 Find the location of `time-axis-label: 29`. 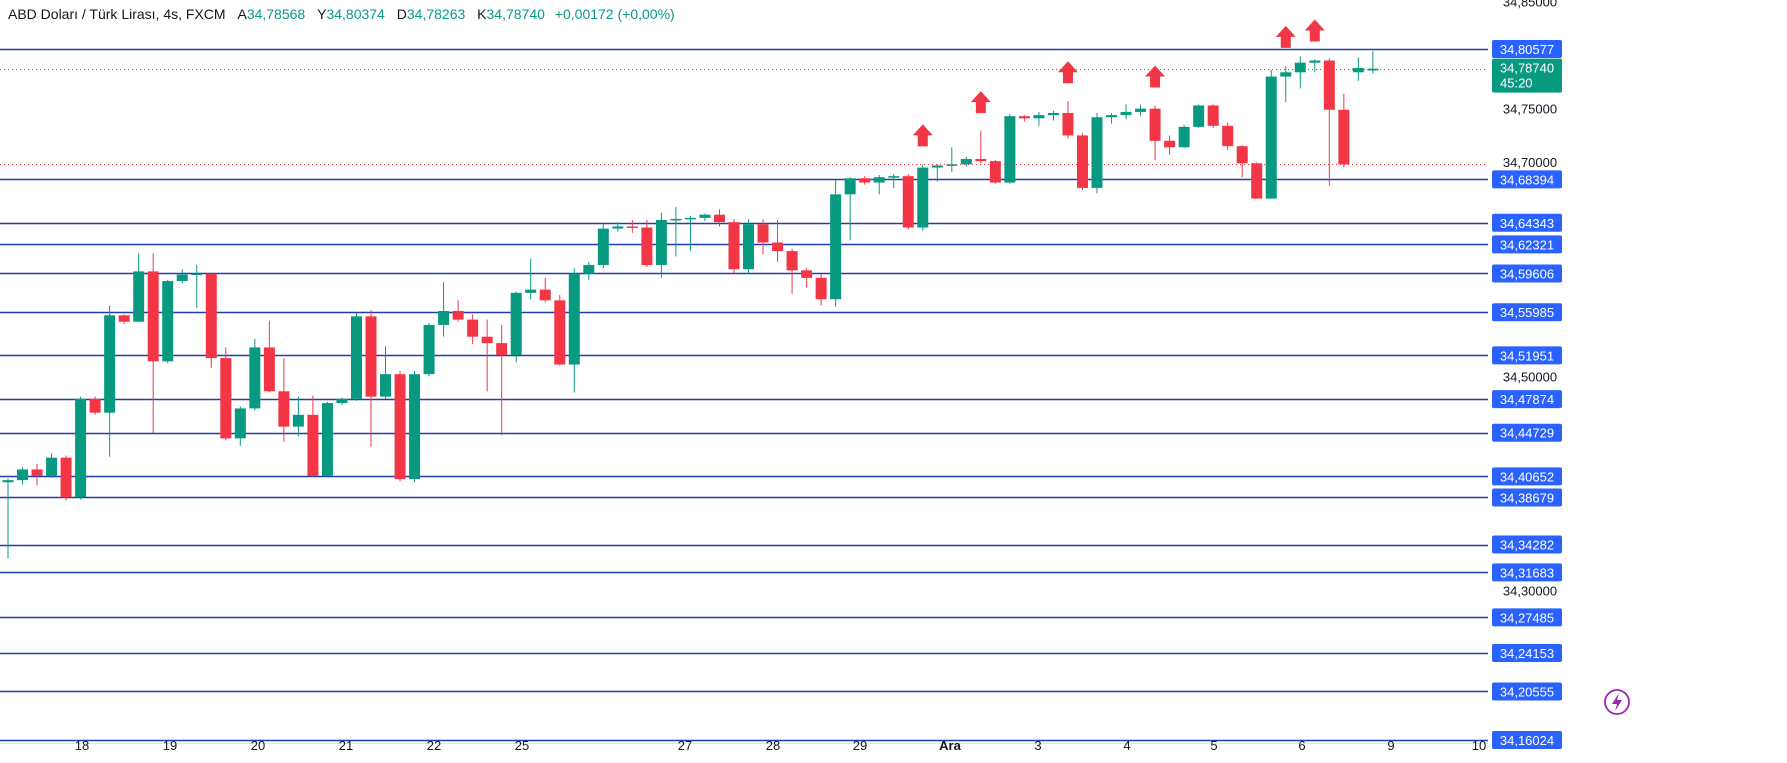

time-axis-label: 29 is located at coordinates (860, 745).